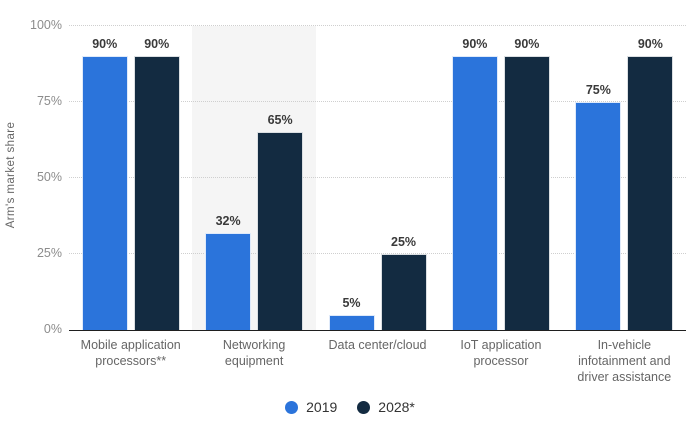  Describe the element at coordinates (396, 407) in the screenshot. I see `legend-label: 2028*` at that location.